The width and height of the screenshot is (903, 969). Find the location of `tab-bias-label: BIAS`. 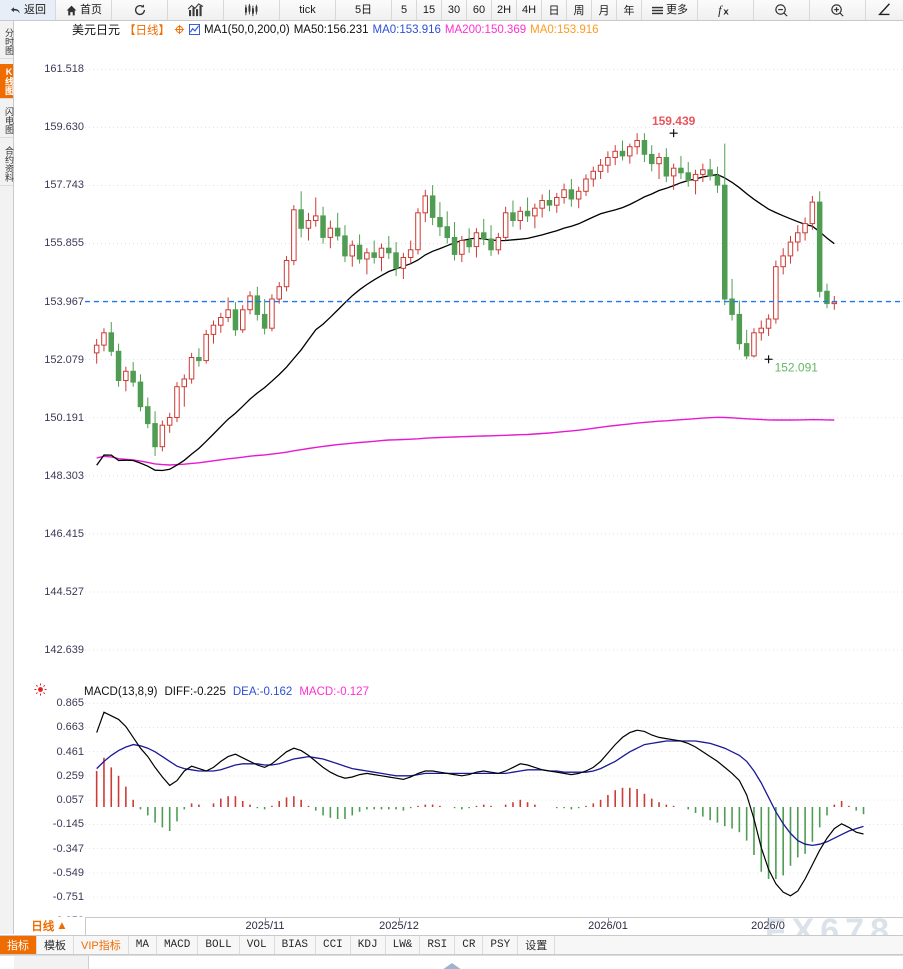

tab-bias-label: BIAS is located at coordinates (294, 945).